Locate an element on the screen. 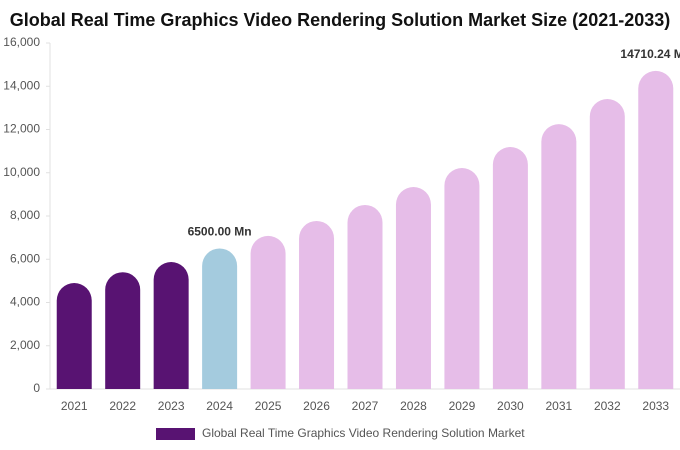  y-tick-label: 14,000 is located at coordinates (21, 85).